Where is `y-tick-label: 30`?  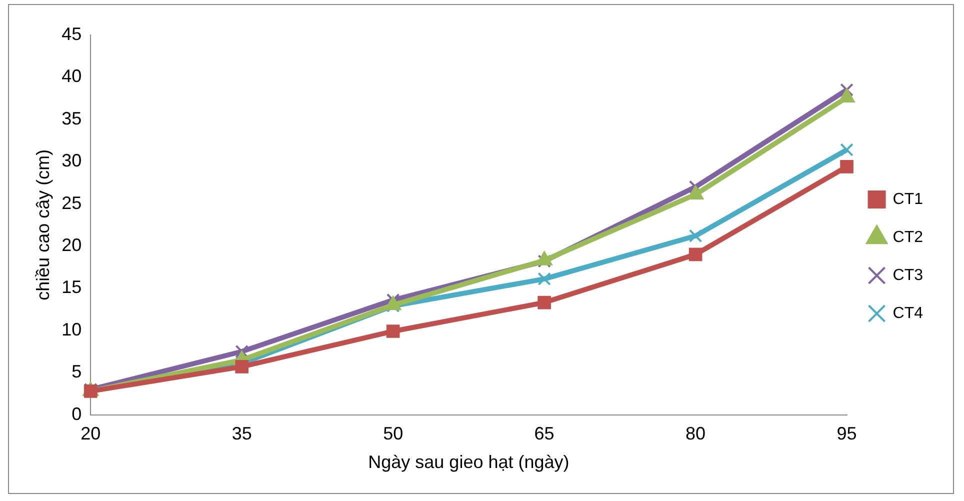
y-tick-label: 30 is located at coordinates (72, 160).